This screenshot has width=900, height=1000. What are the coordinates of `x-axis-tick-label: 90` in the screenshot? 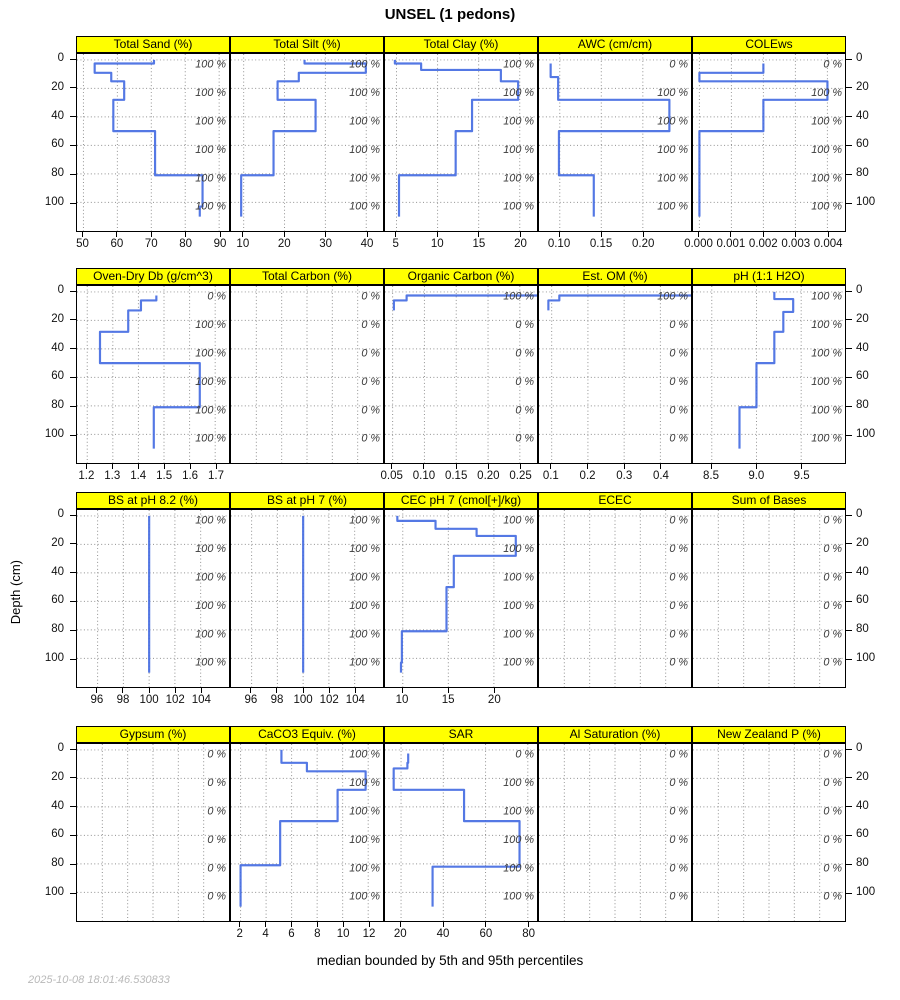 It's located at (220, 244).